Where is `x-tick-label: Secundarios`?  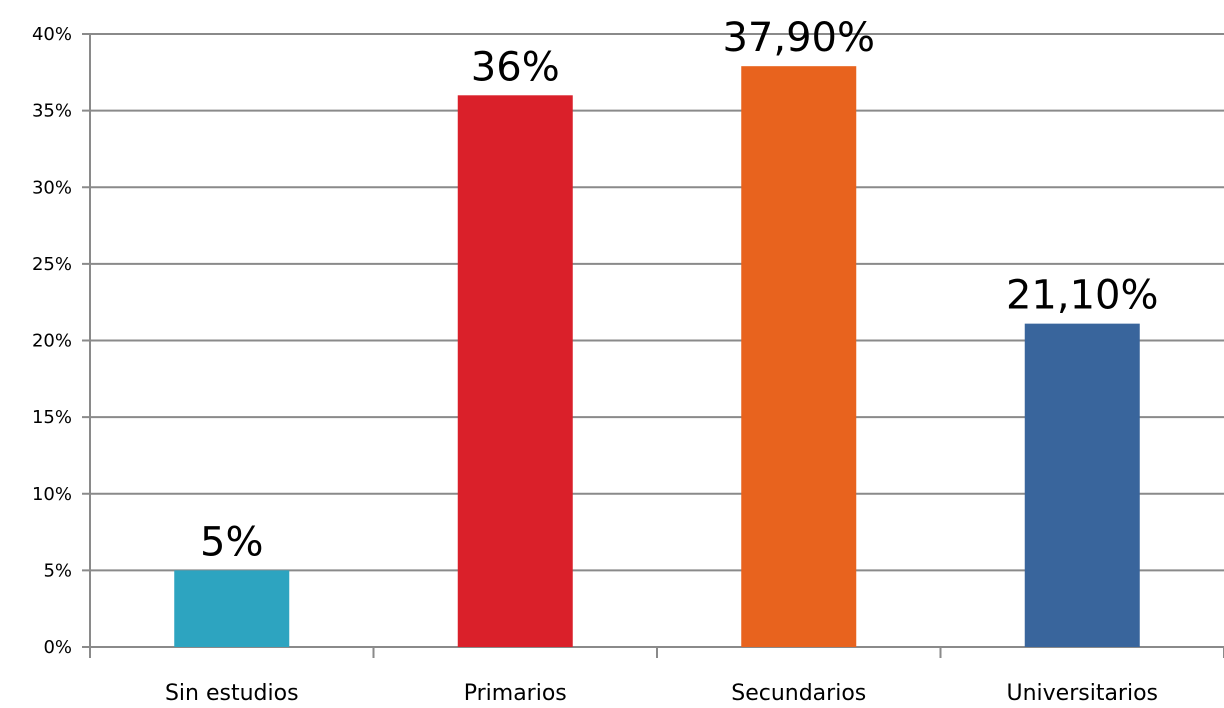 x-tick-label: Secundarios is located at coordinates (798, 692).